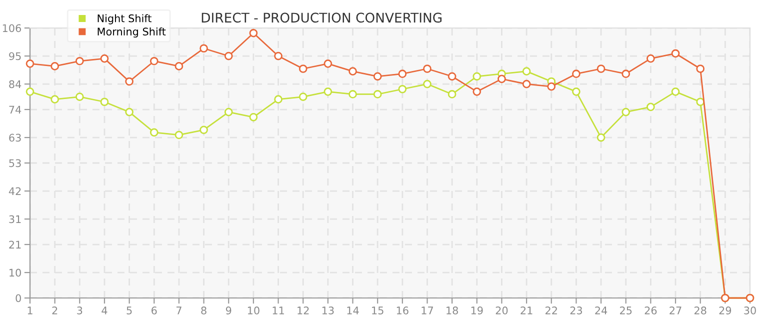 The height and width of the screenshot is (320, 765). What do you see at coordinates (254, 310) in the screenshot?
I see `x-tick-label: 10` at bounding box center [254, 310].